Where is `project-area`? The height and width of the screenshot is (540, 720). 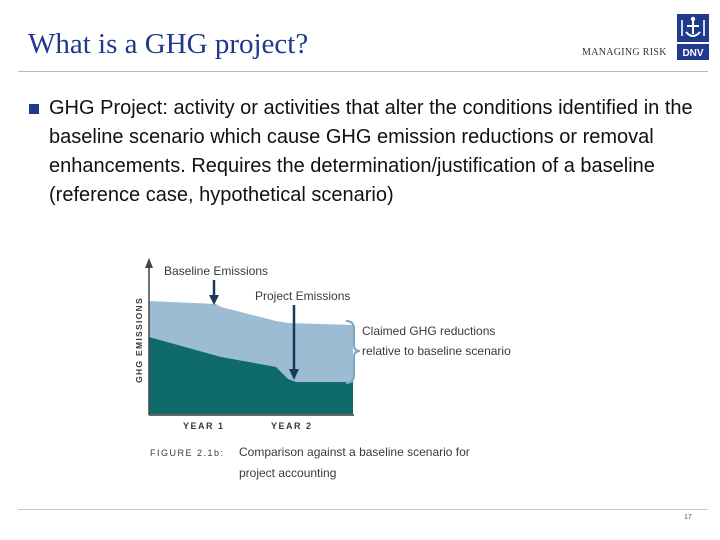
project-area is located at coordinates (251, 375).